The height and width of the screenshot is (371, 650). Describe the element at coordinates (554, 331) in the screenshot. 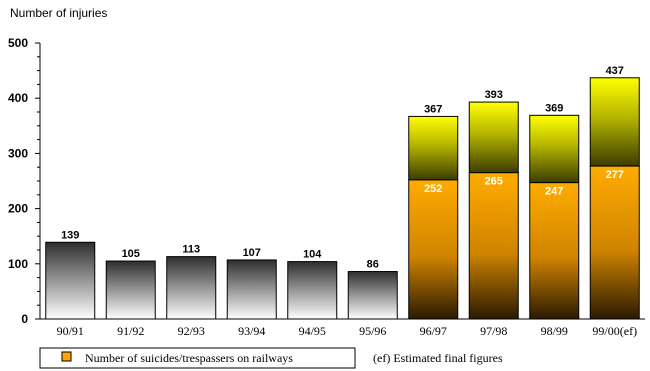

I see `x-tick-label: 98/99` at that location.